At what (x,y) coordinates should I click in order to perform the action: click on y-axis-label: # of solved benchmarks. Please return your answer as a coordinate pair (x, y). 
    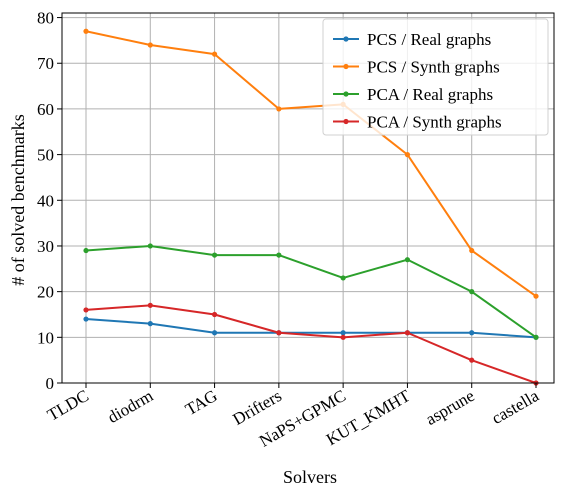
    Looking at the image, I should click on (18, 199).